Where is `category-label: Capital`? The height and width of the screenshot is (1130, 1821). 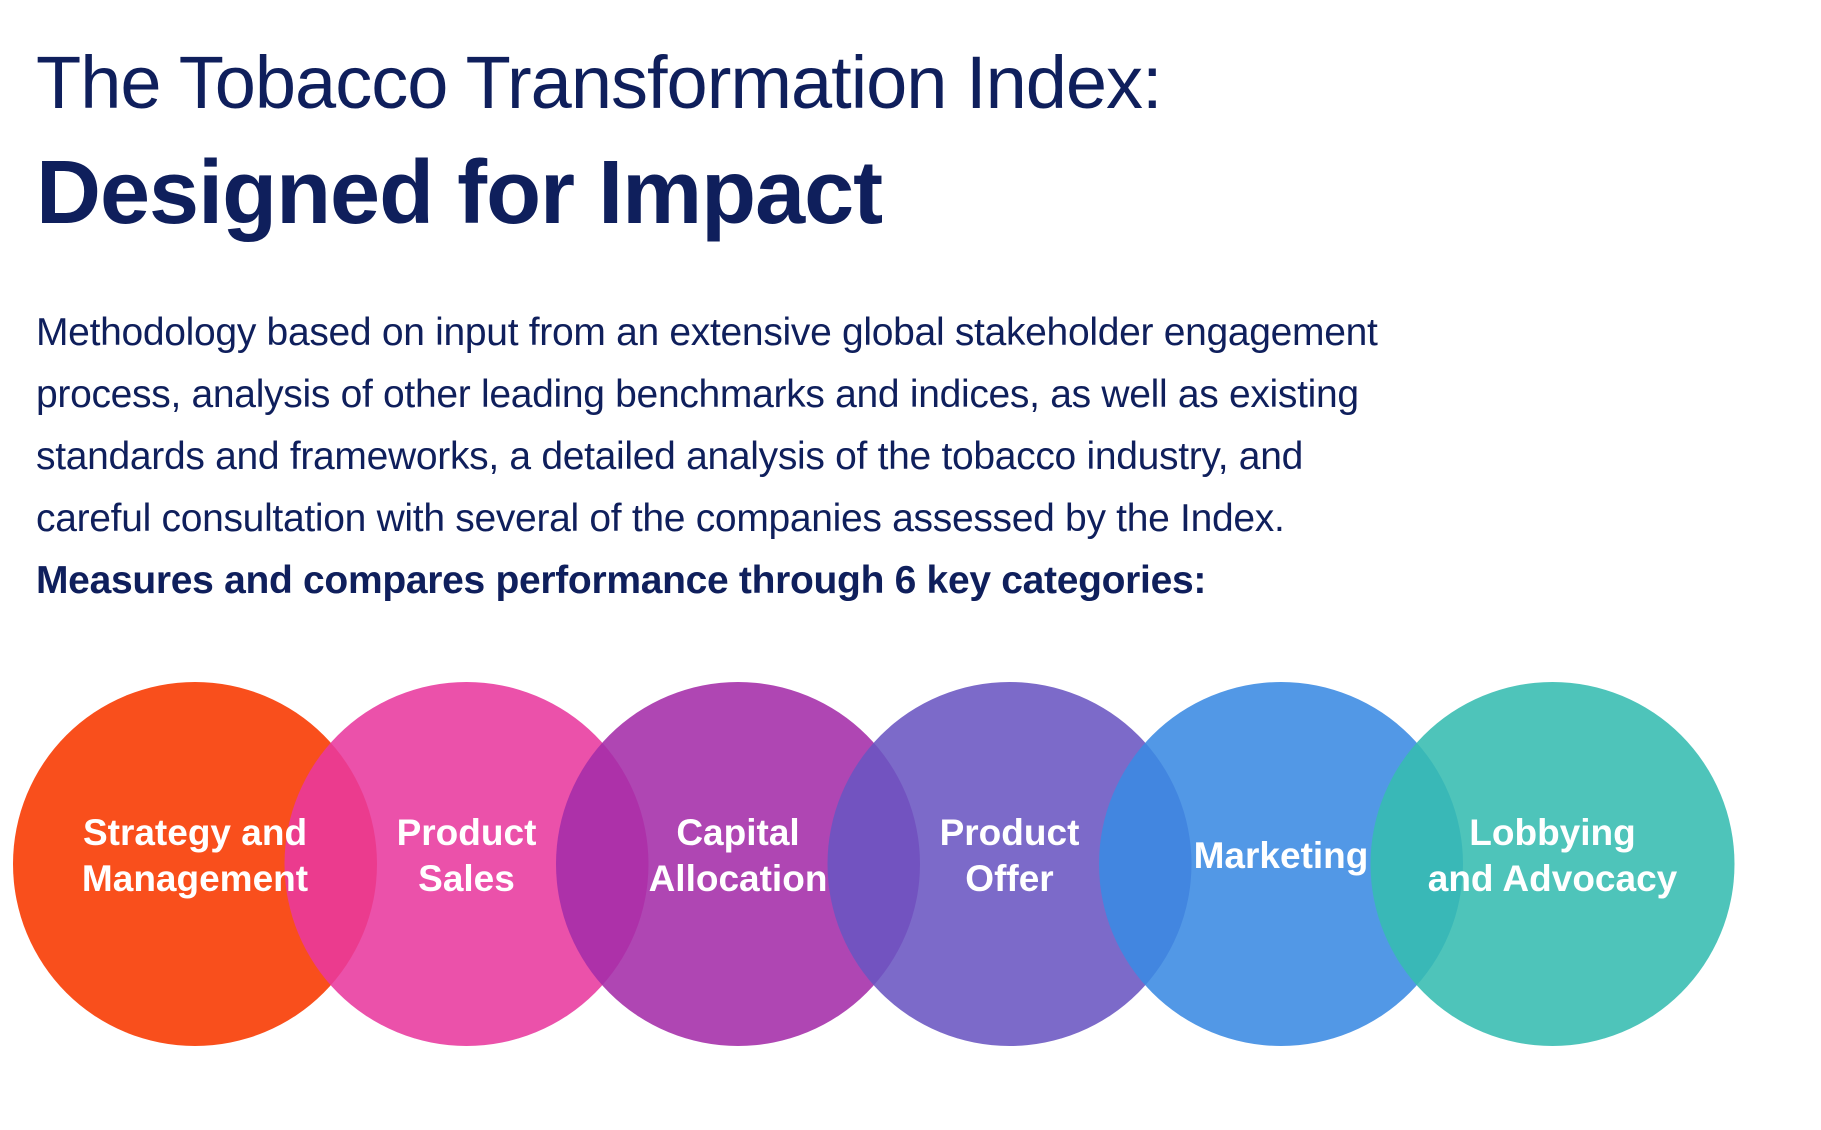 category-label: Capital is located at coordinates (737, 832).